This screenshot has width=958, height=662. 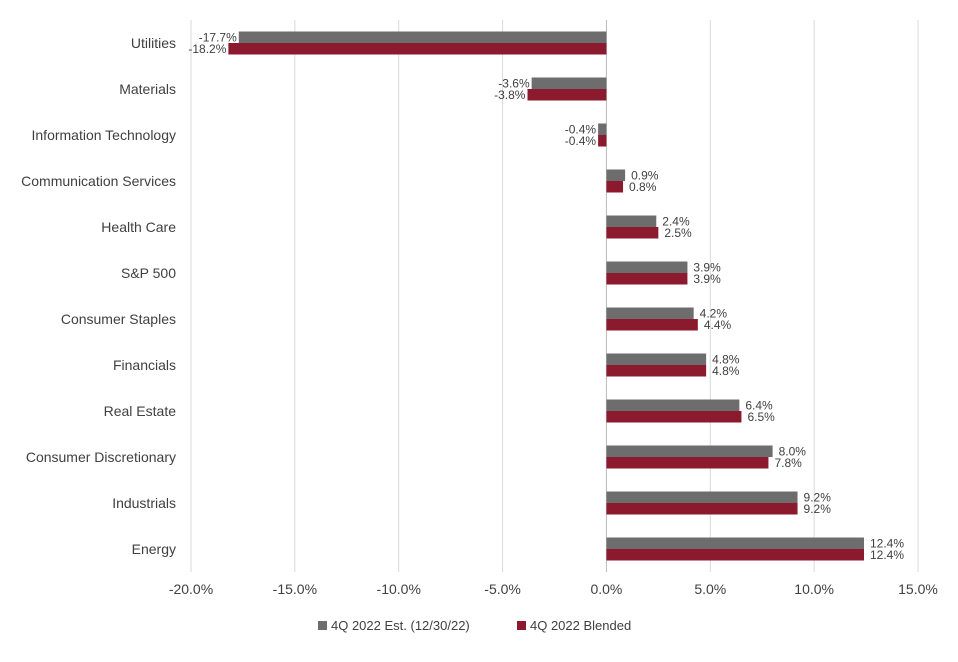 What do you see at coordinates (718, 325) in the screenshot?
I see `data-label: 4.4%` at bounding box center [718, 325].